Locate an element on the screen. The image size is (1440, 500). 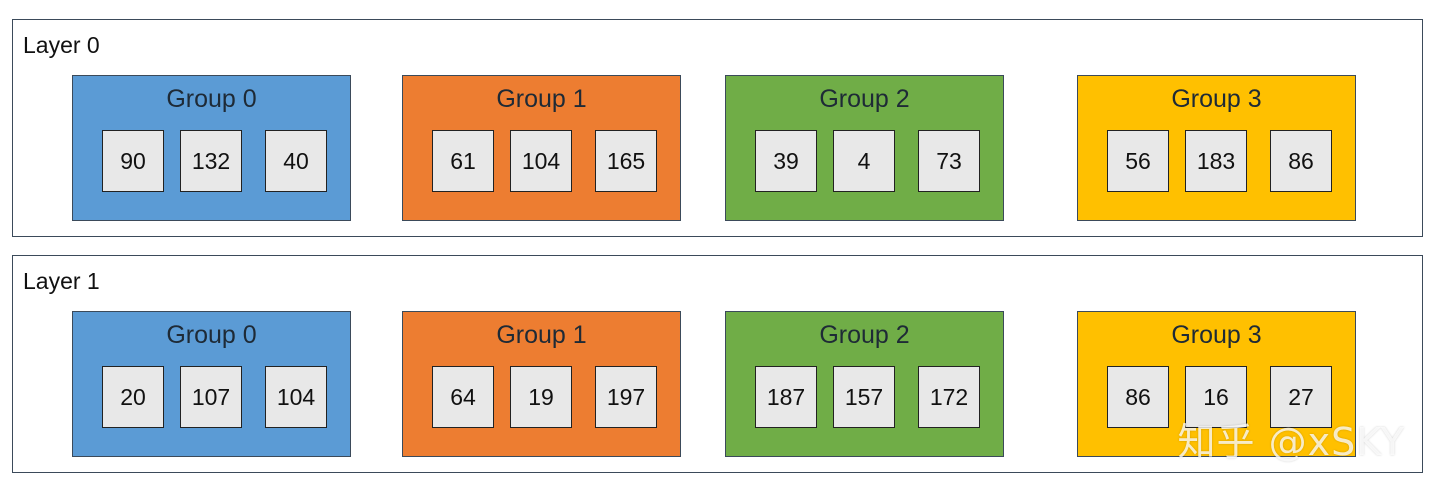
layer-1-group-0: Group 0 20 107 104 is located at coordinates (211, 384).